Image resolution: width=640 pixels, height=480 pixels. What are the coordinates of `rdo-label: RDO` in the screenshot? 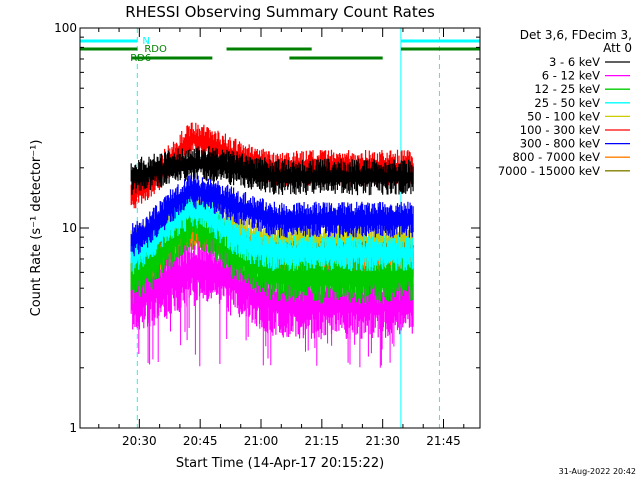 It's located at (155, 49).